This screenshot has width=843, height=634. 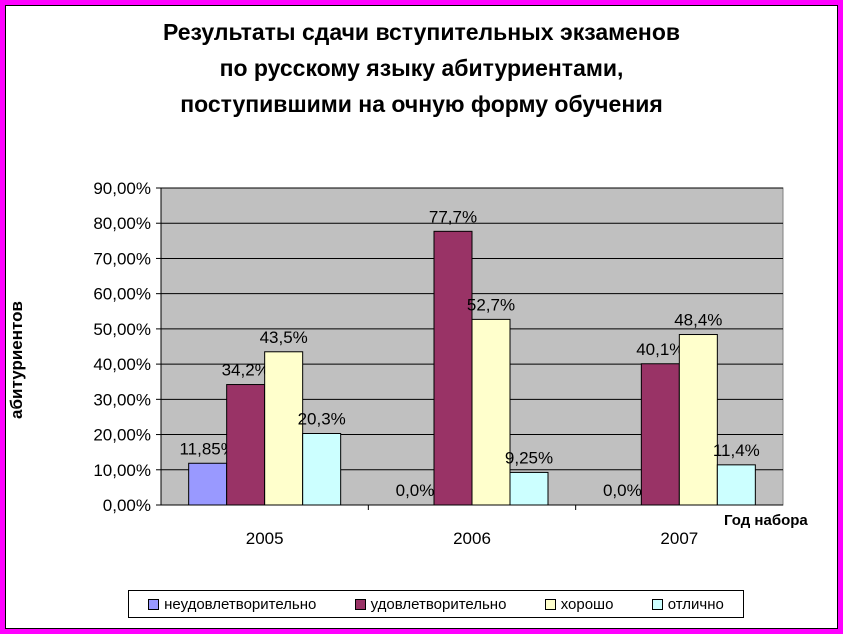 I want to click on y-tick-label: 20,00%, so click(x=122, y=435).